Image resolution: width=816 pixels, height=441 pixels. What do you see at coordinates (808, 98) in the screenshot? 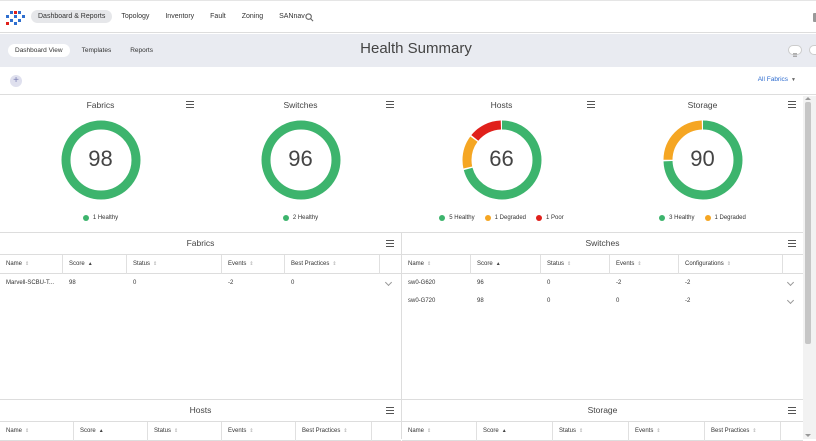
I see `scroll-up-icon` at bounding box center [808, 98].